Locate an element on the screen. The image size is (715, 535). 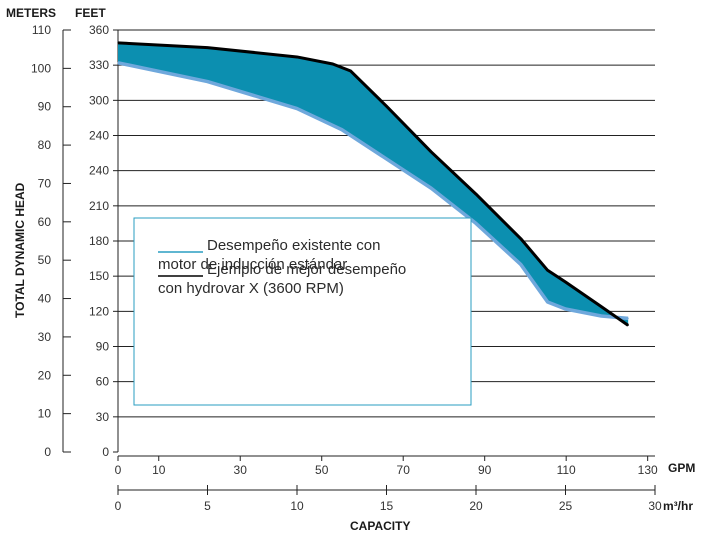
meters-tick-label: 0 is located at coordinates (47, 452).